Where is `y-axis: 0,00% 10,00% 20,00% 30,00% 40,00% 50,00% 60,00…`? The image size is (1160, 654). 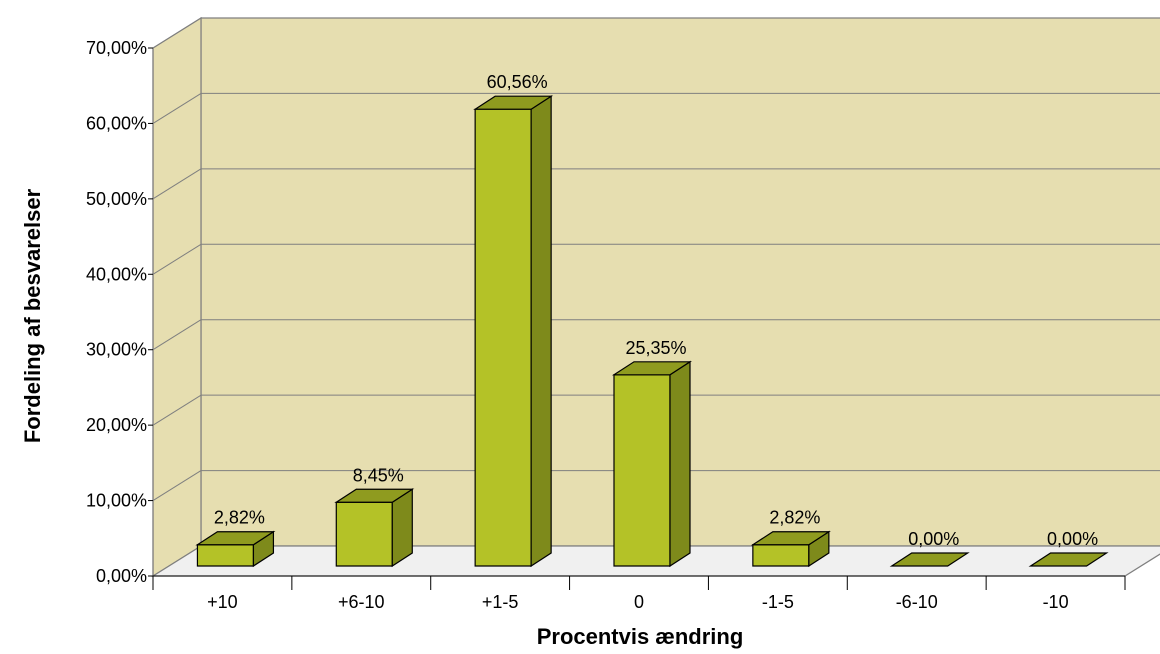
y-axis: 0,00% 10,00% 20,00% 30,00% 40,00% 50,00% 60,00… is located at coordinates (120, 312).